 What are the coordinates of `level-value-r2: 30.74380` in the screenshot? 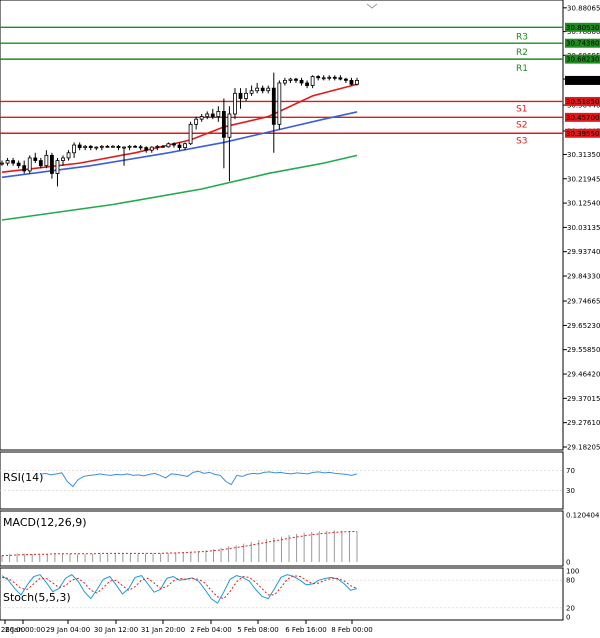 It's located at (582, 44).